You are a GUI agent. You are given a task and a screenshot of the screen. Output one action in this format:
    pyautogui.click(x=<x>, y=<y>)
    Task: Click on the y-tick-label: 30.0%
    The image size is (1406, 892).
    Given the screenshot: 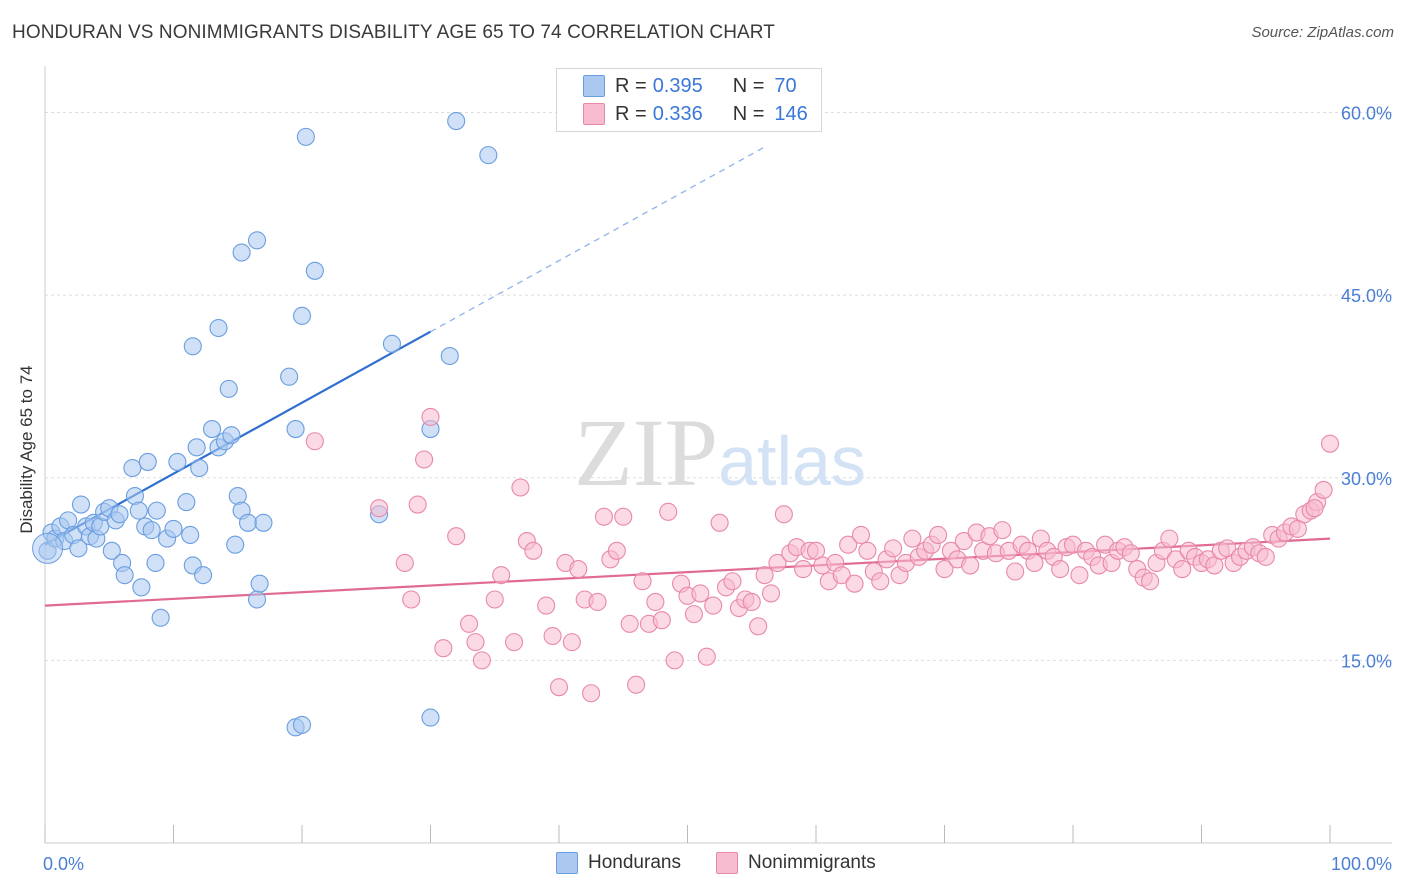 What is the action you would take?
    pyautogui.click(x=1366, y=479)
    